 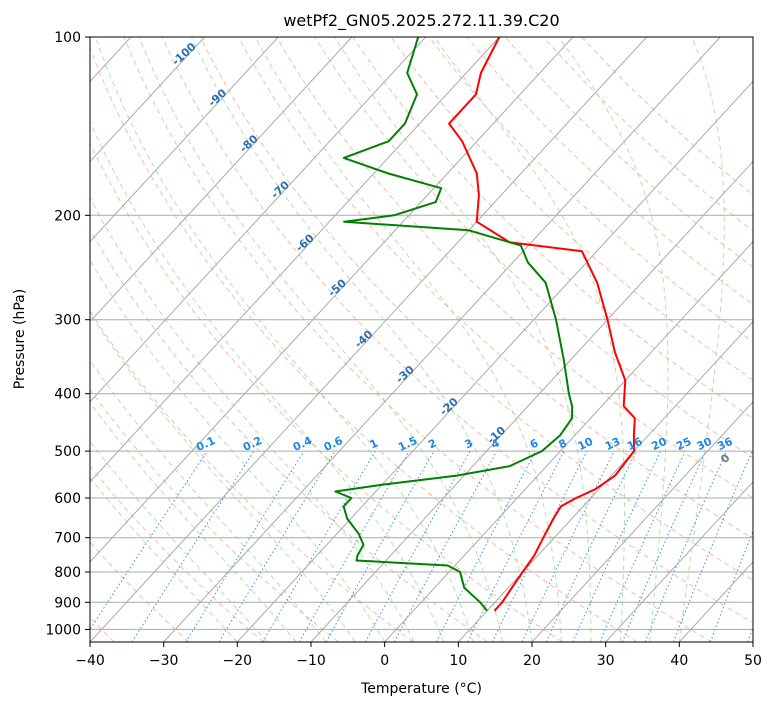 I want to click on dry-adiabat-label: 10, so click(x=761, y=500).